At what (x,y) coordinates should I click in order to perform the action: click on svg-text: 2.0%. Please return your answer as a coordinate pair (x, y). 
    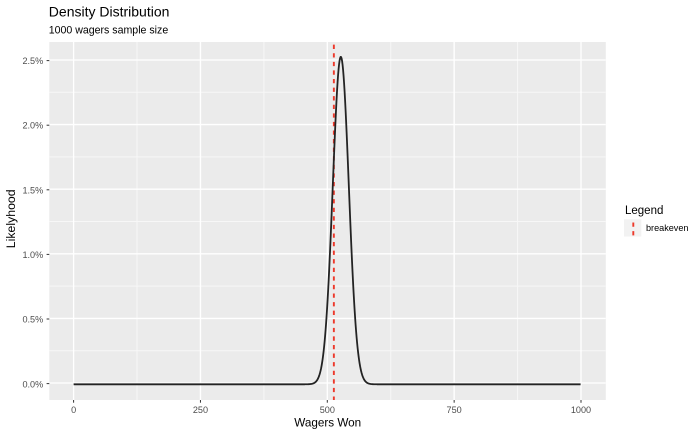
    Looking at the image, I should click on (32, 126).